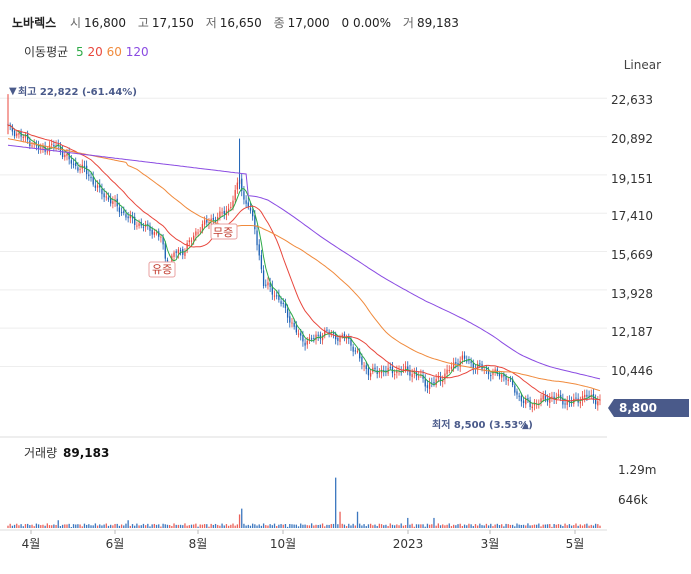 Image resolution: width=691 pixels, height=574 pixels. Describe the element at coordinates (366, 23) in the screenshot. I see `change-value: 0 0.00%` at that location.